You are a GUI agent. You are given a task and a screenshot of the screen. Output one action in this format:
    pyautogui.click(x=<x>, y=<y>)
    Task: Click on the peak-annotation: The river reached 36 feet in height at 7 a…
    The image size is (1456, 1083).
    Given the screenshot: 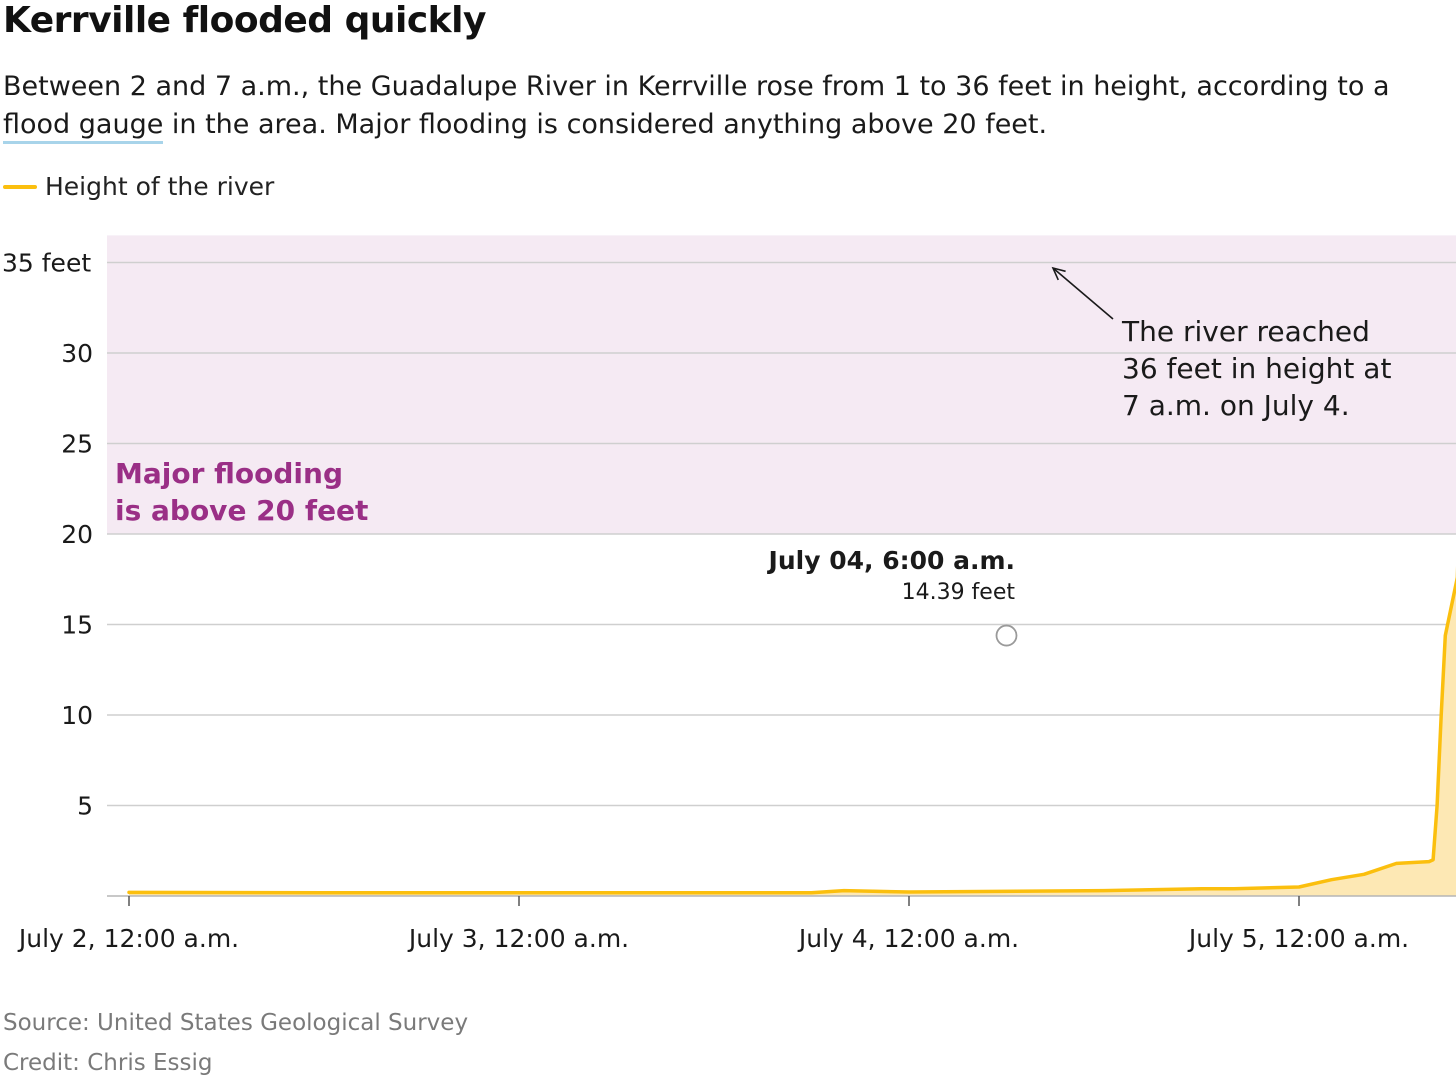 What is the action you would take?
    pyautogui.click(x=1221, y=344)
    